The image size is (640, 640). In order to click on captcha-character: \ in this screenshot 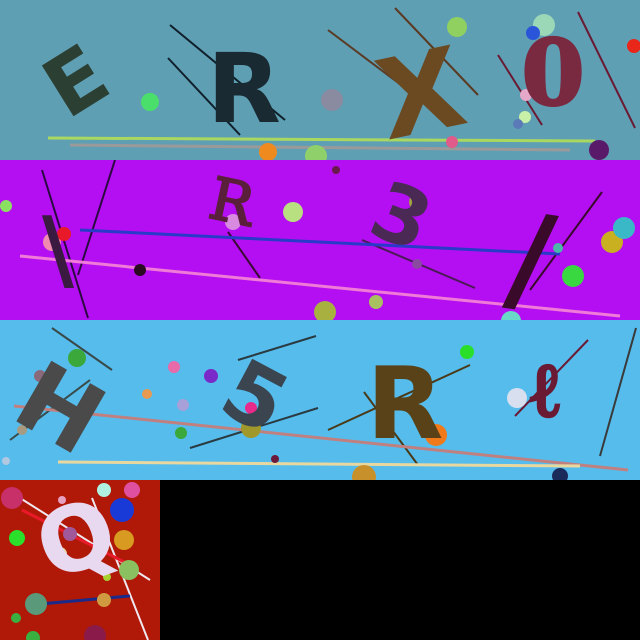, I will do `click(58, 249)`.